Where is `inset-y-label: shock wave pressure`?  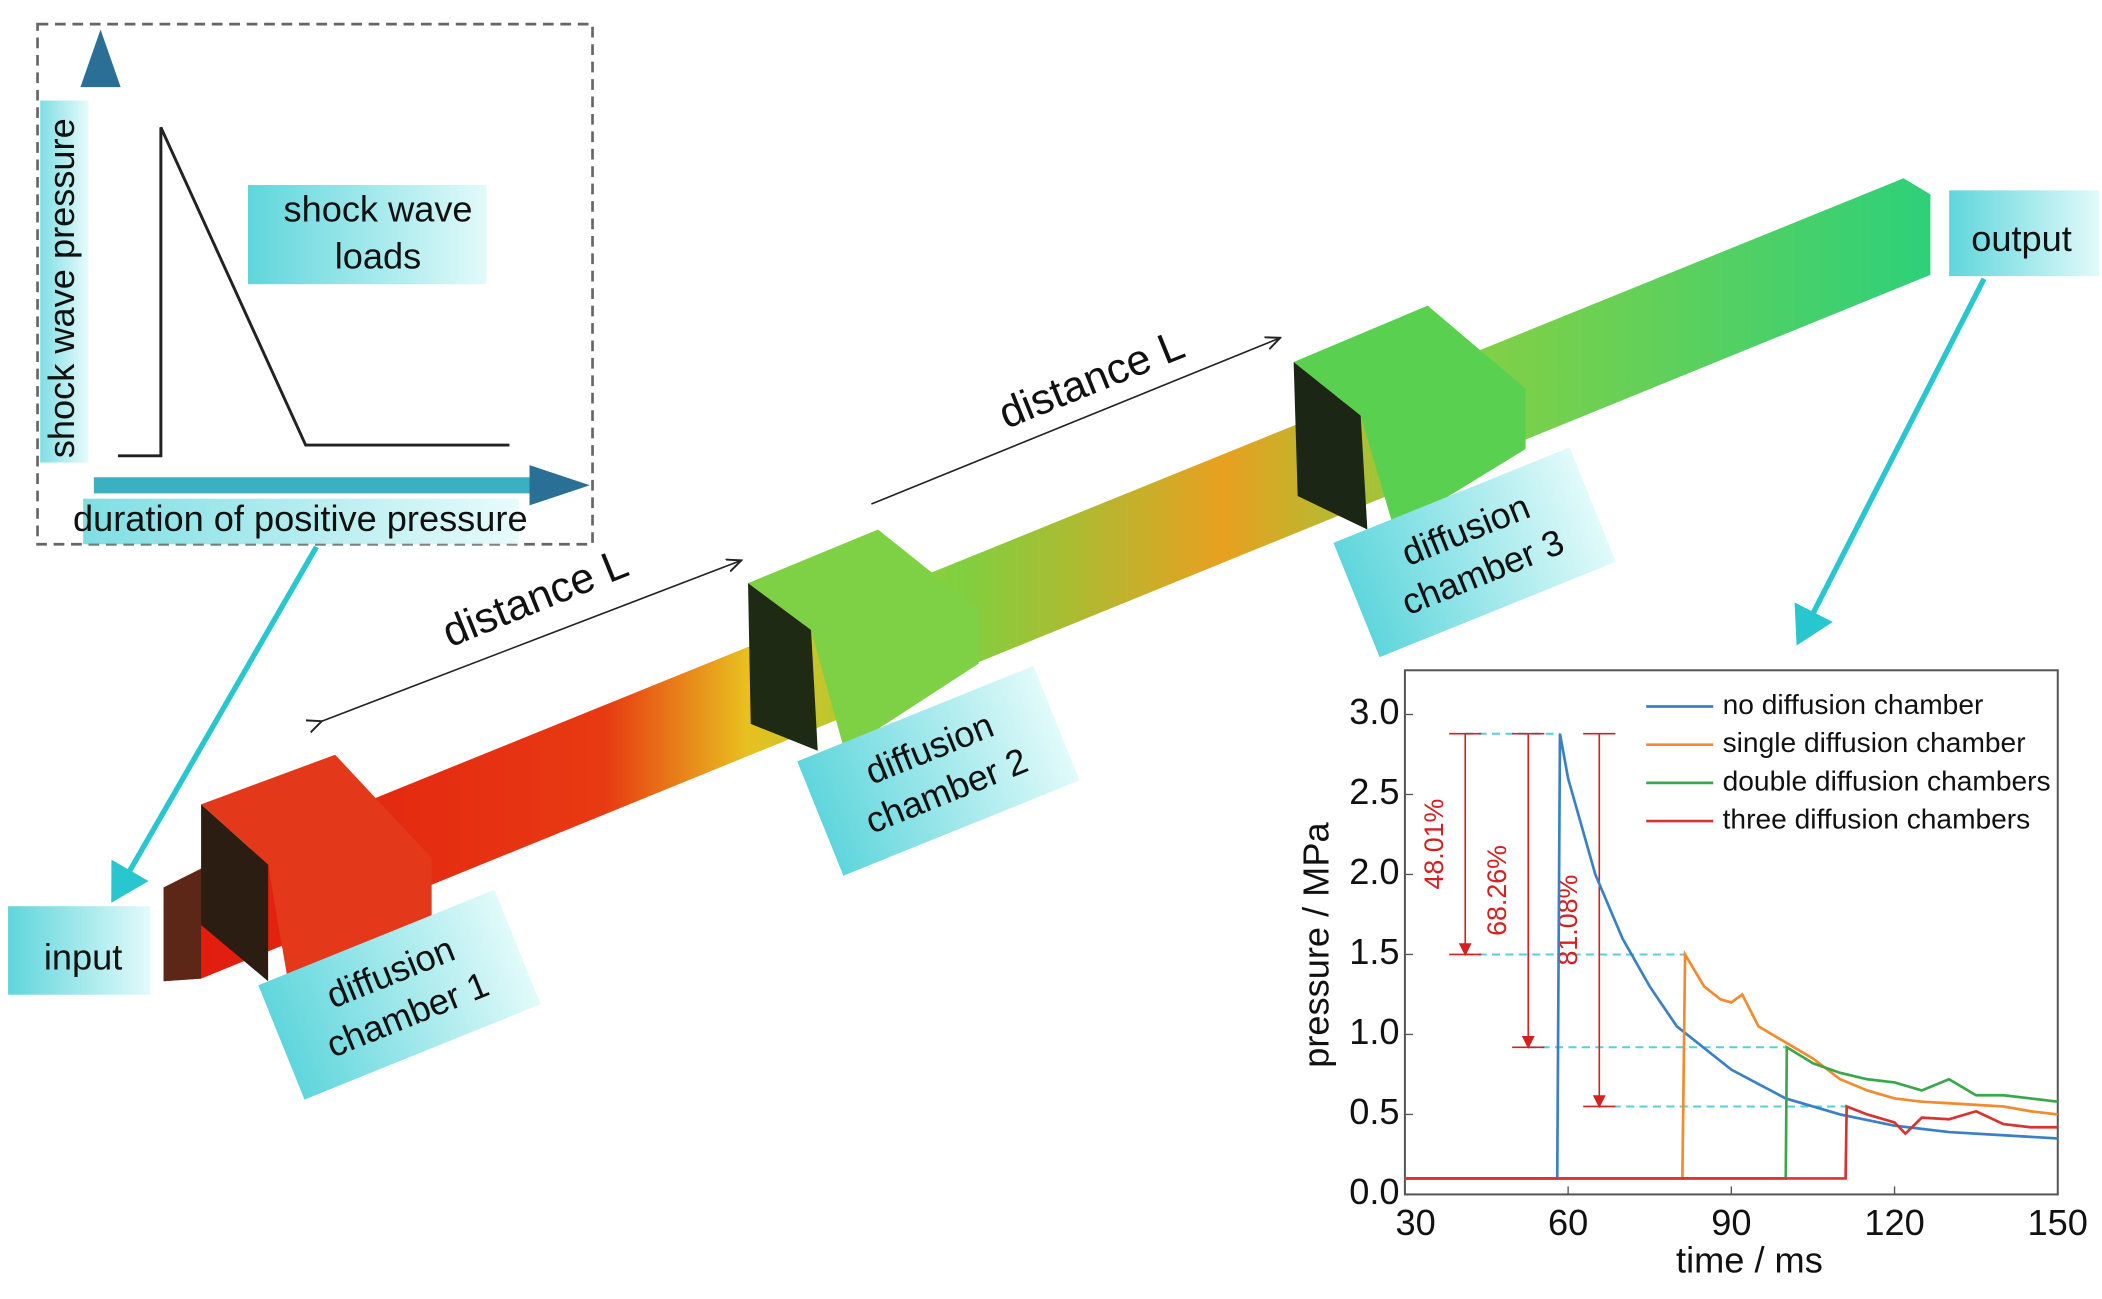
inset-y-label: shock wave pressure is located at coordinates (61, 288).